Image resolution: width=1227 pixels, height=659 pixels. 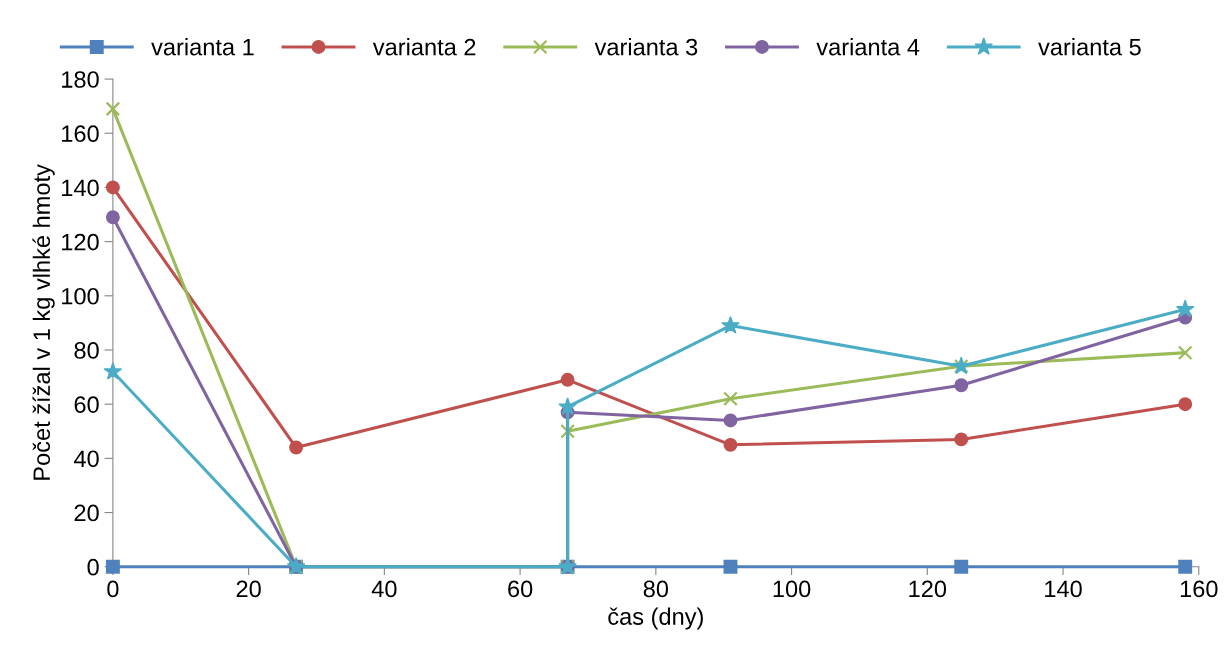 What do you see at coordinates (80, 79) in the screenshot?
I see `y-tick-label: 180` at bounding box center [80, 79].